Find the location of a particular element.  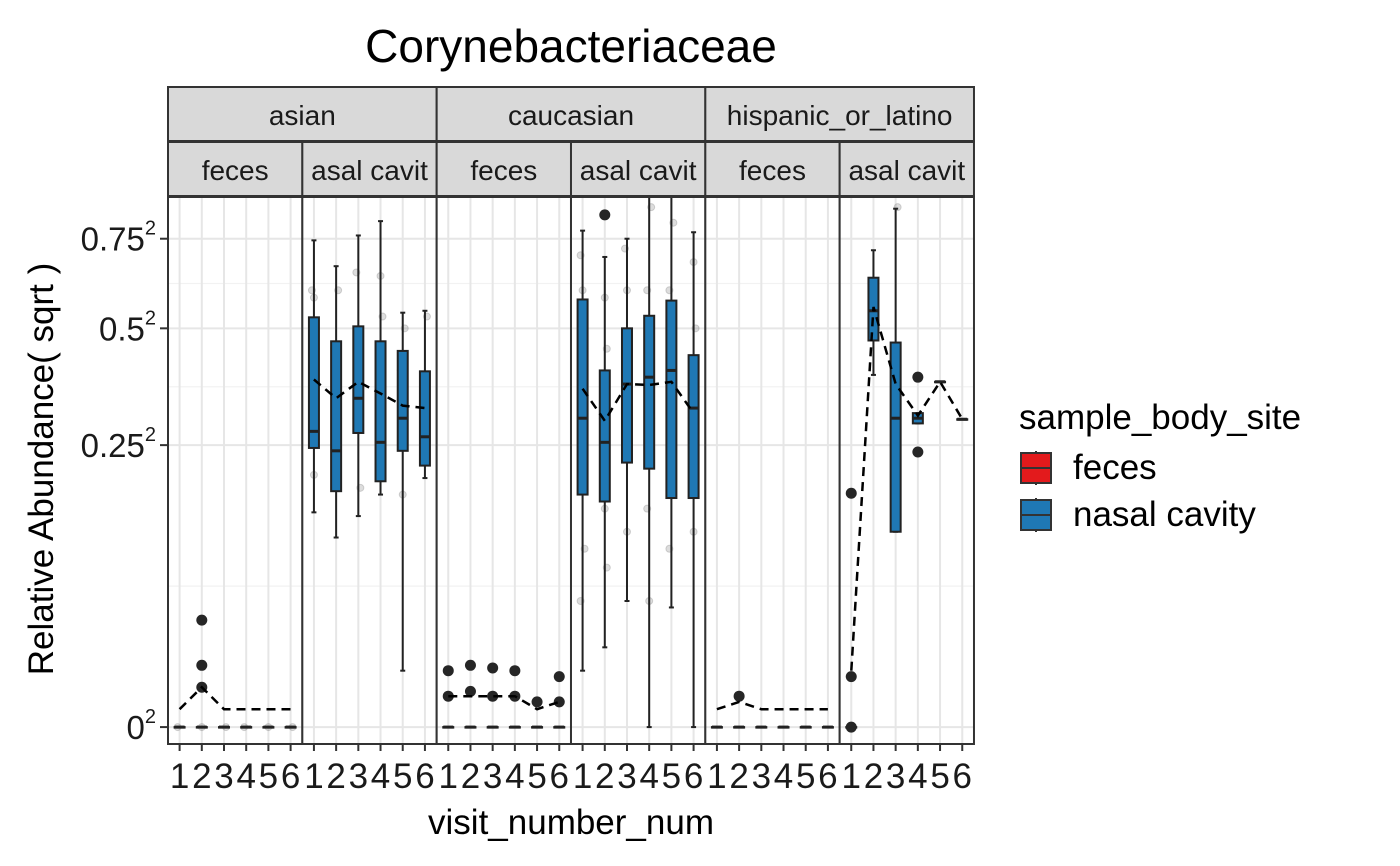

panel-asian-feces: feces is located at coordinates (235, 443).